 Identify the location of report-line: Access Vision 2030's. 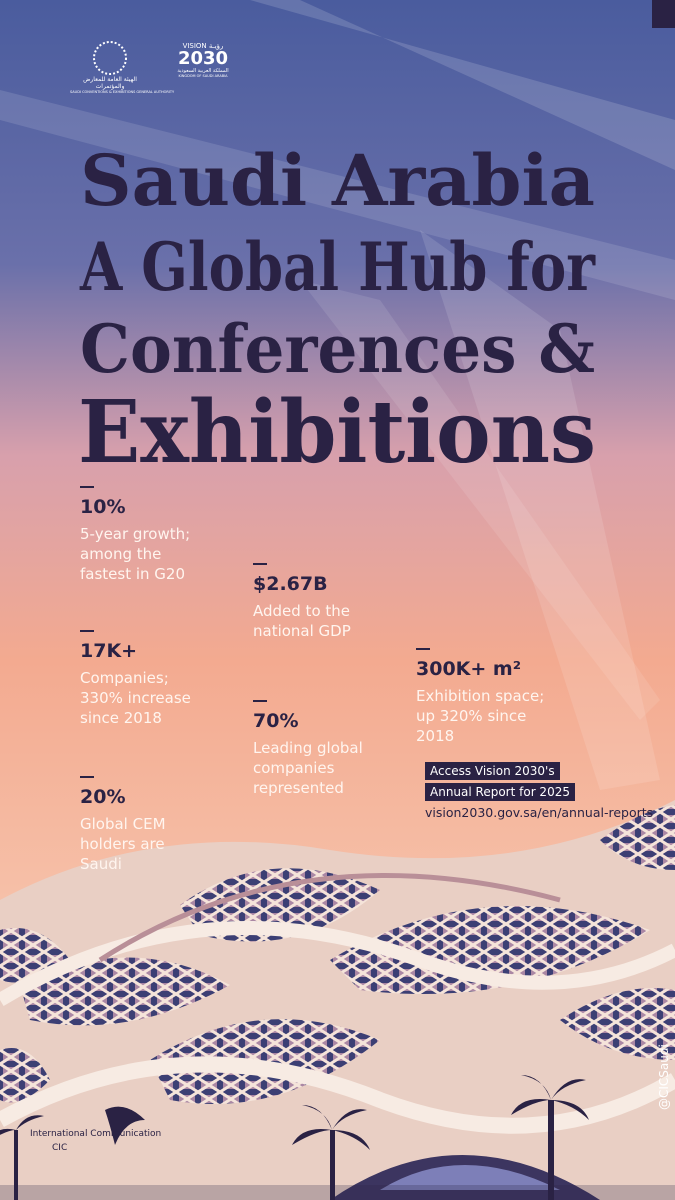
(492, 771).